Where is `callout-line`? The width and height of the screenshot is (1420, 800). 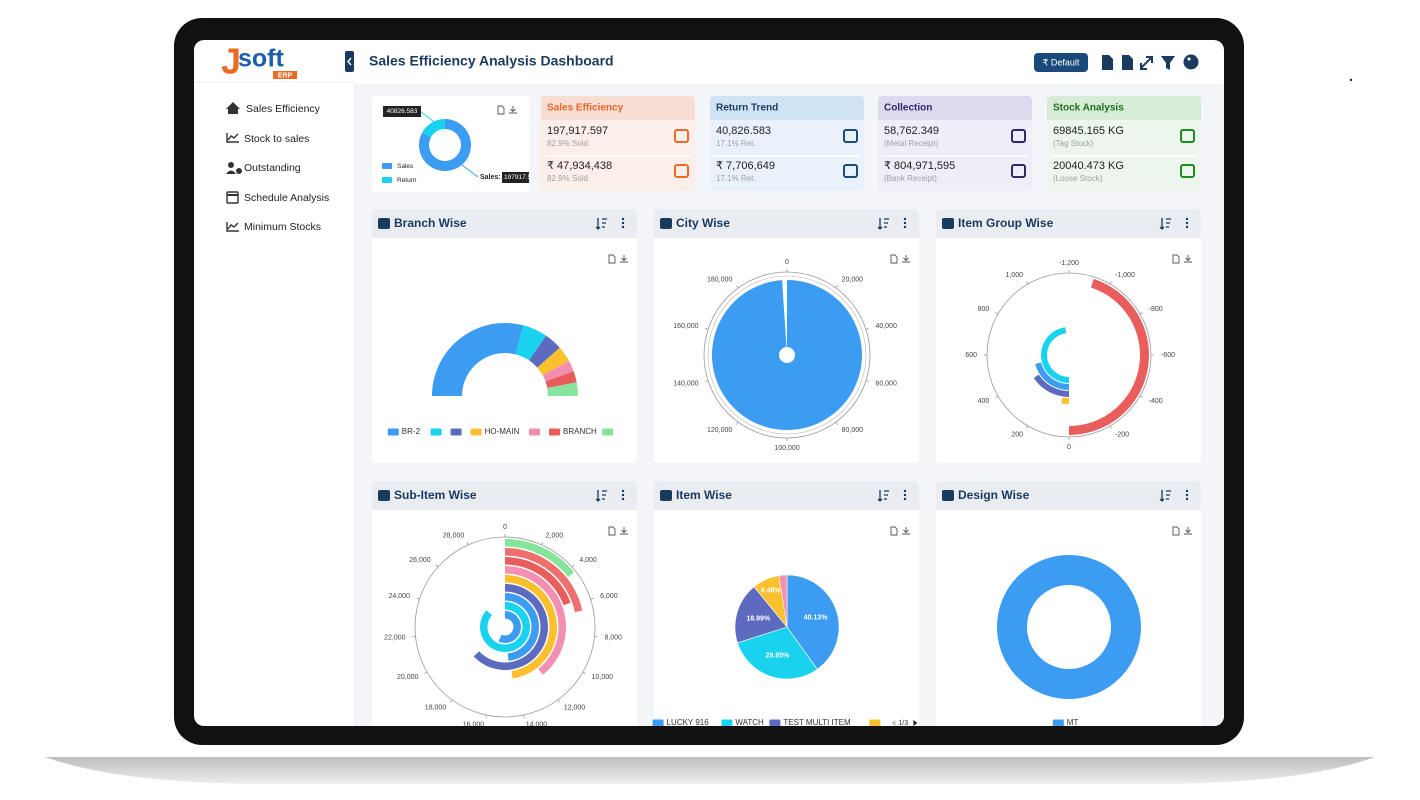 callout-line is located at coordinates (429, 118).